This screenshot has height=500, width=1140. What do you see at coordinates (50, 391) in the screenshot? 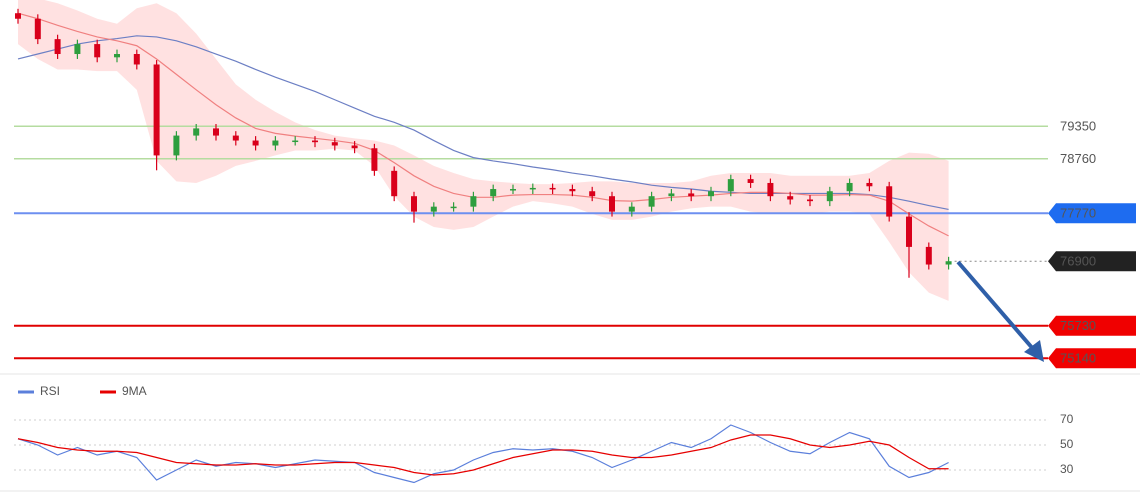
I see `legend-label: RSI` at bounding box center [50, 391].